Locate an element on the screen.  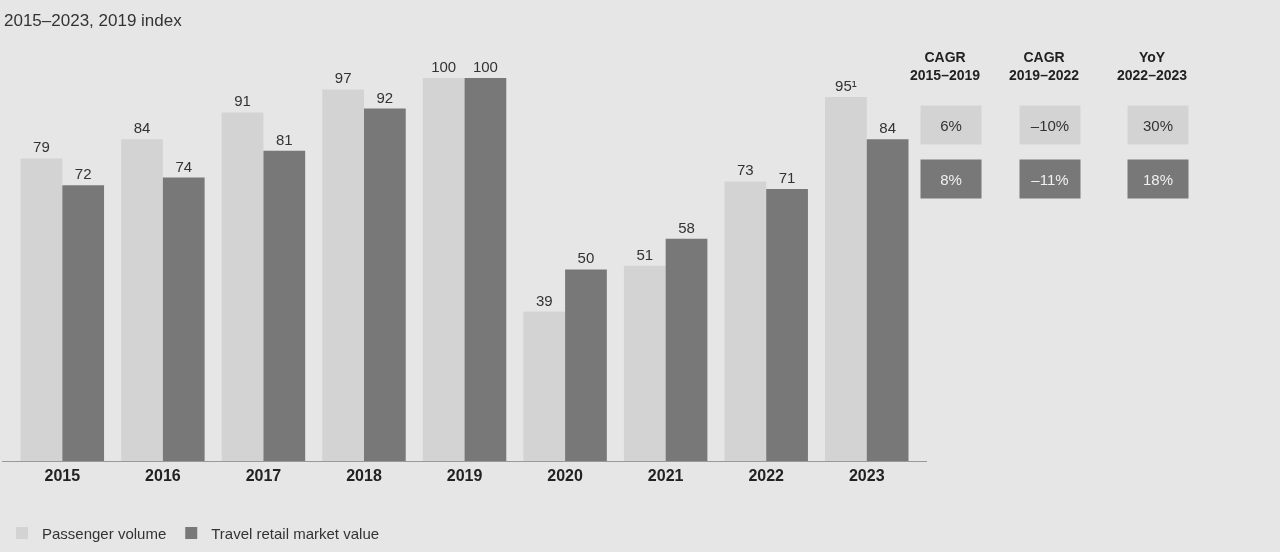
data-label: 81 is located at coordinates (284, 139).